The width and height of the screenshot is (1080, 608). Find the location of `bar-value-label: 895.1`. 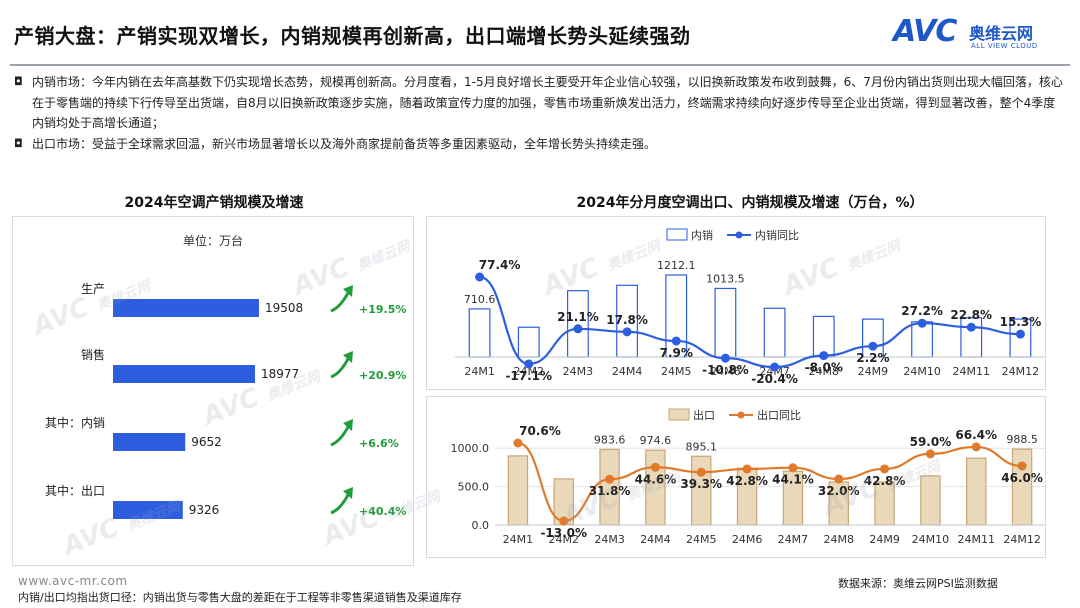

bar-value-label: 895.1 is located at coordinates (702, 446).